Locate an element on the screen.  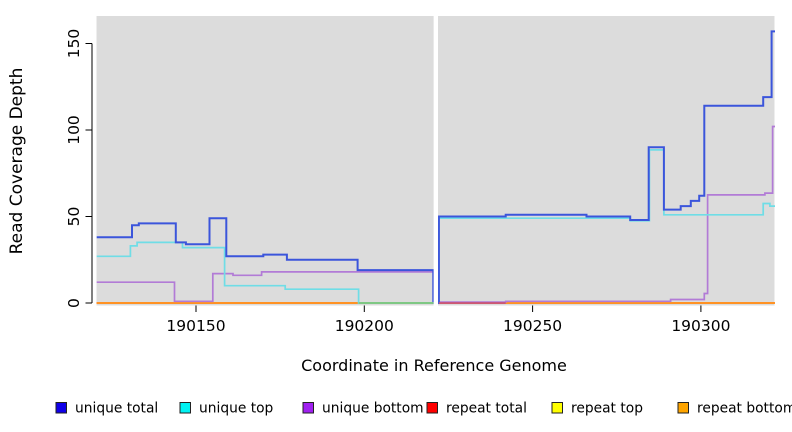
legend-label-unique-top: unique top is located at coordinates (236, 409).